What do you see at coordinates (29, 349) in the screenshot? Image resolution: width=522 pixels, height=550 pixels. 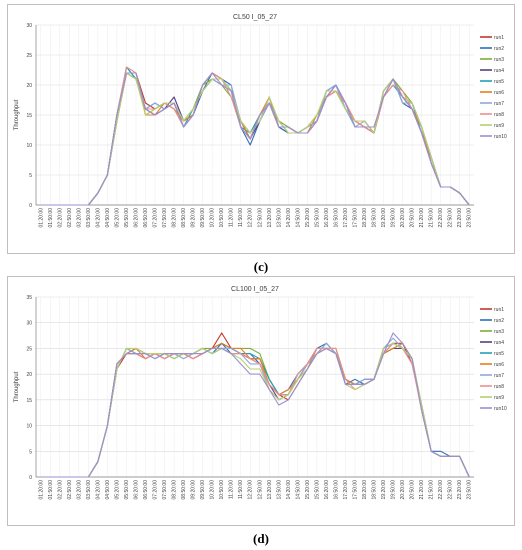 I see `chart-d-ytick-label: 25` at bounding box center [29, 349].